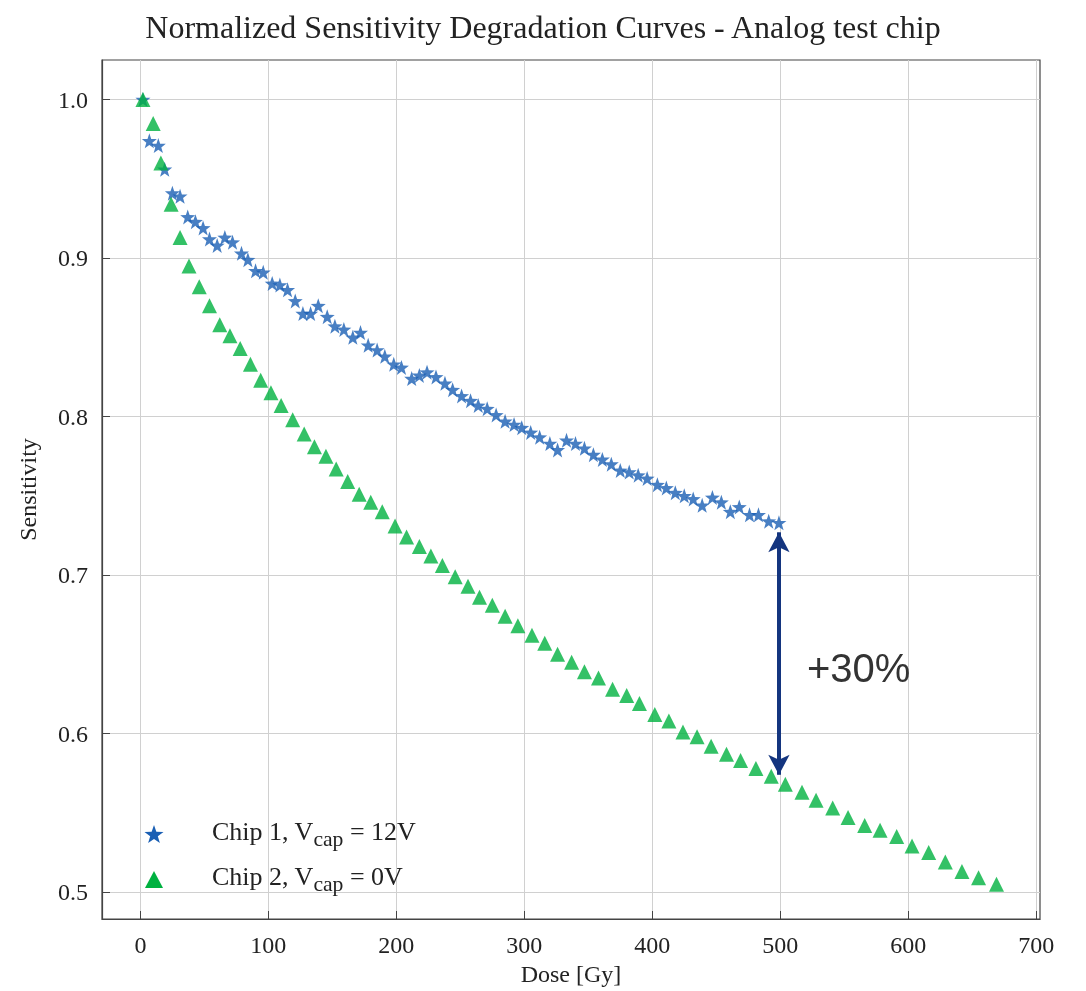 Image resolution: width=1086 pixels, height=991 pixels. What do you see at coordinates (28, 489) in the screenshot?
I see `y-axis-title: Sensitivity` at bounding box center [28, 489].